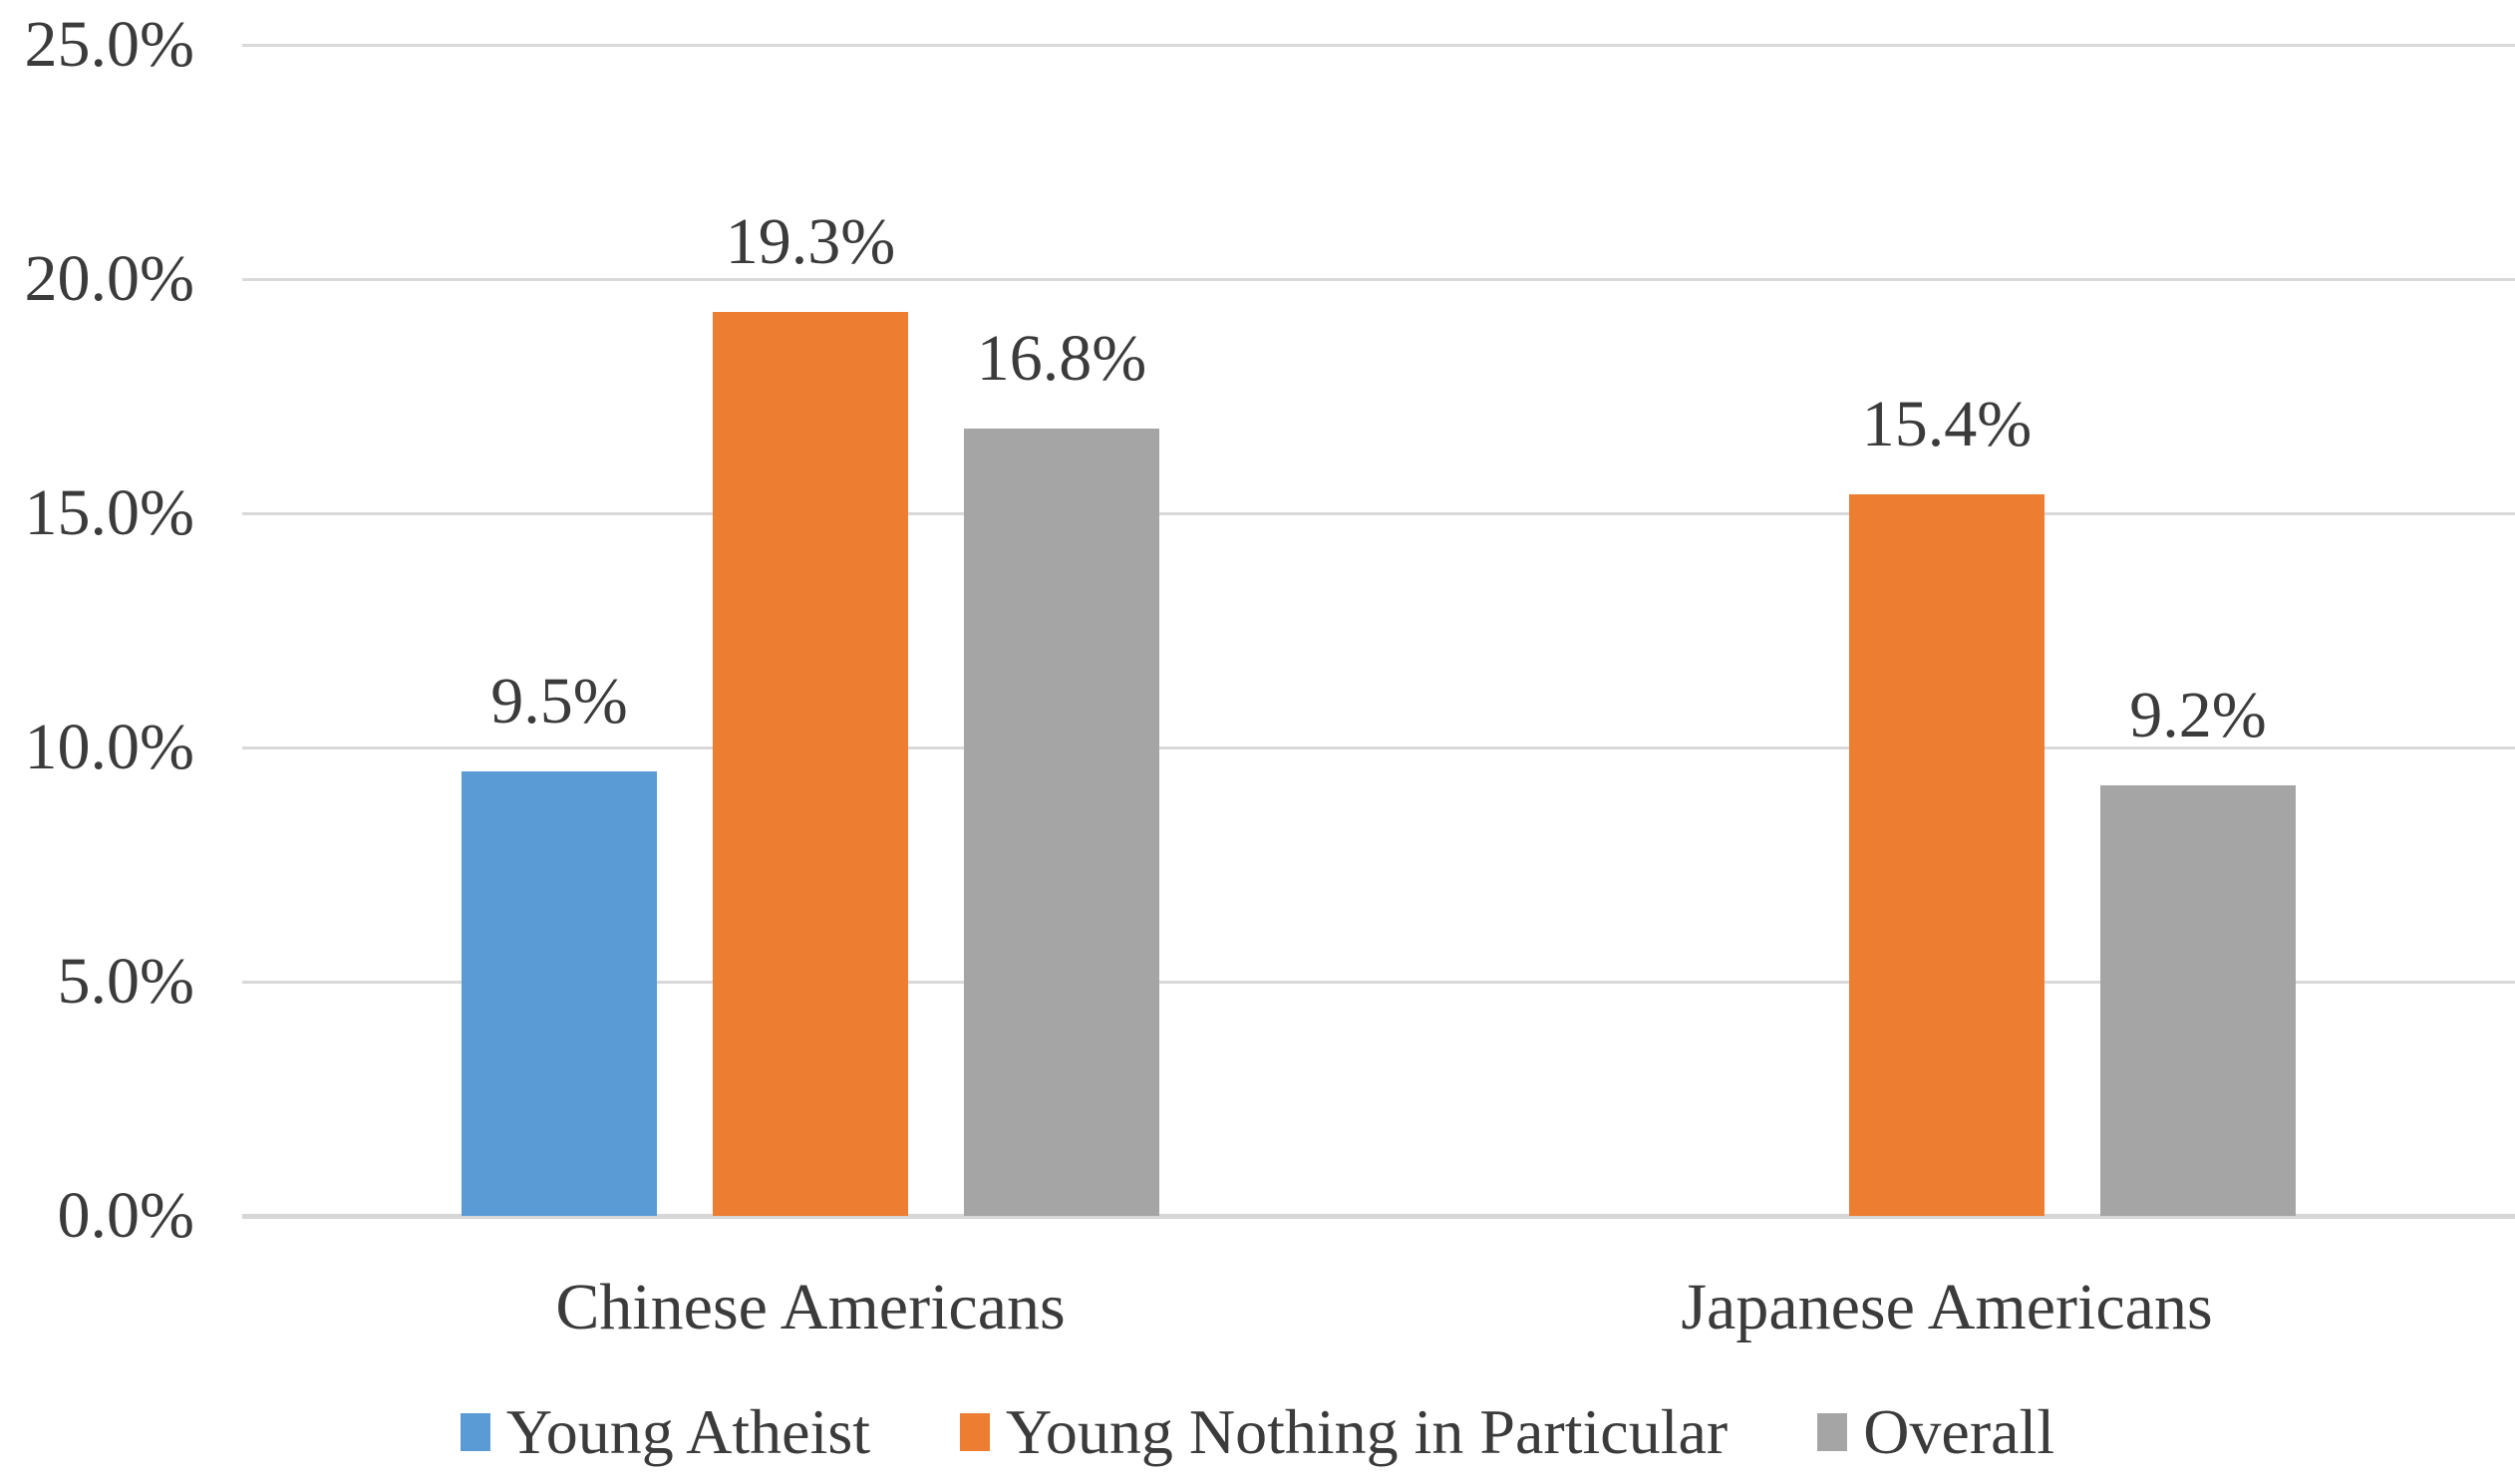 The image size is (2515, 1484). I want to click on y-axis-tick-label-5: 5.0%, so click(125, 981).